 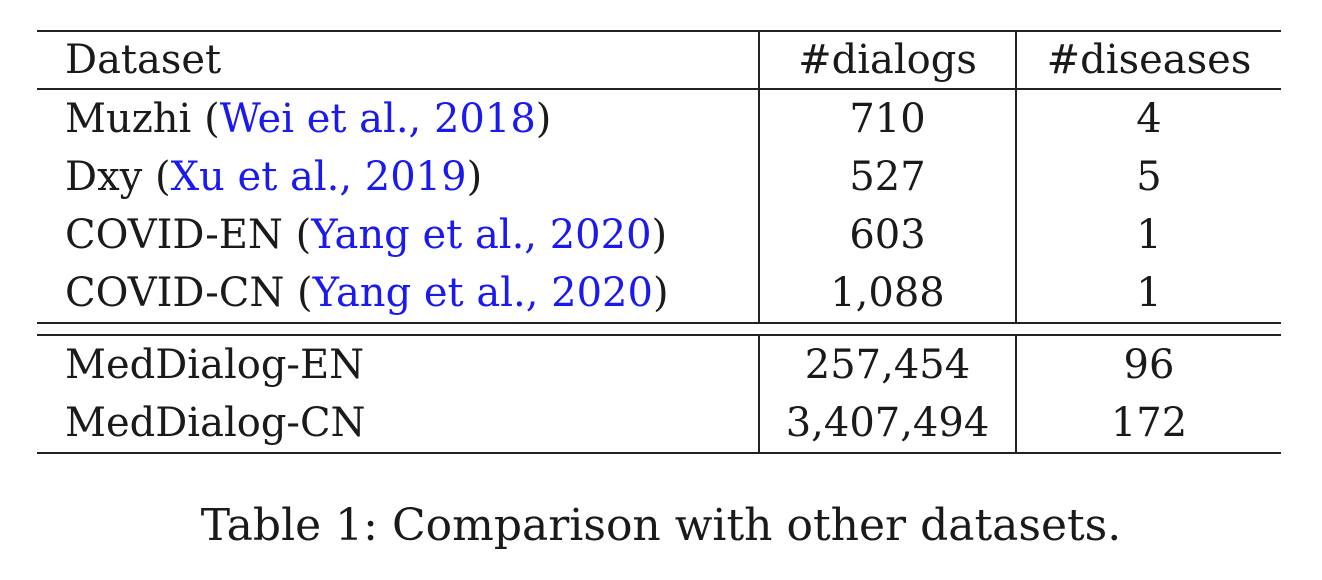 What do you see at coordinates (398, 364) in the screenshot?
I see `dataset-name: MedDialog-EN` at bounding box center [398, 364].